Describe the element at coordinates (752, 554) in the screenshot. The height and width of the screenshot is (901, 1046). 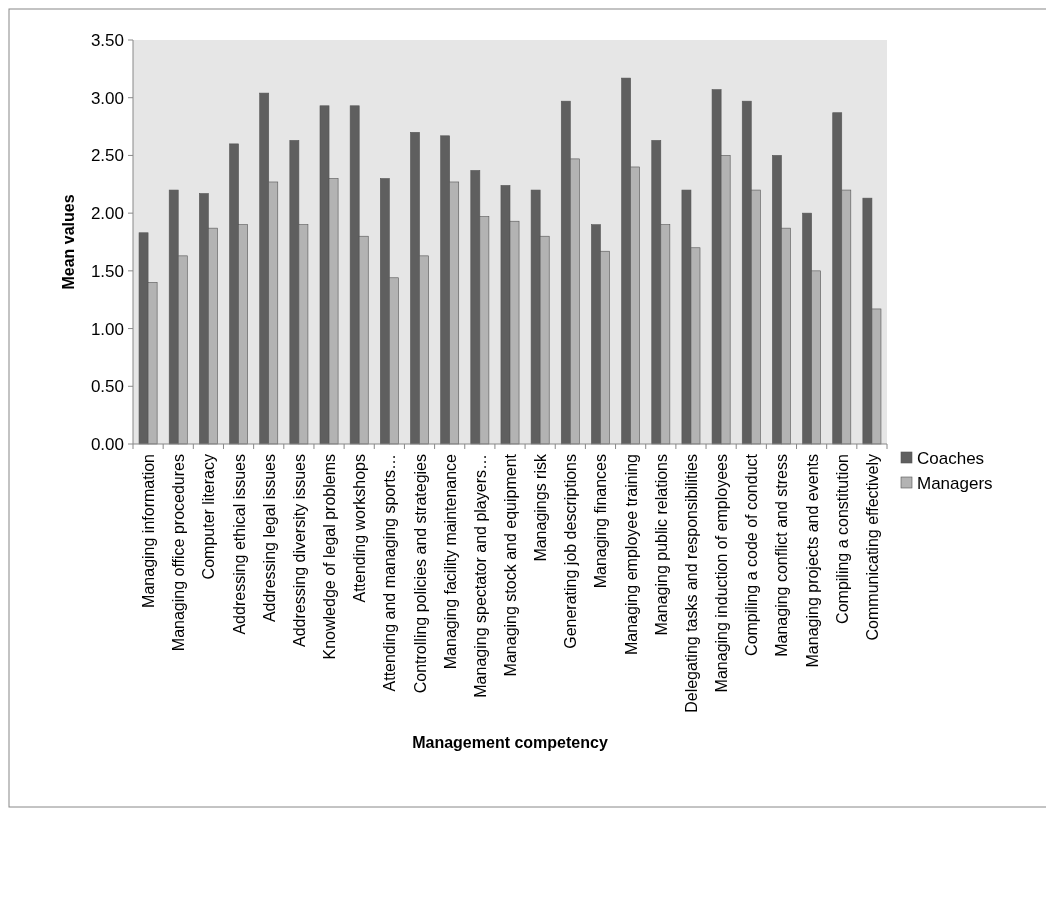
I see `x-tick-label: Compiling a code of conduct` at that location.